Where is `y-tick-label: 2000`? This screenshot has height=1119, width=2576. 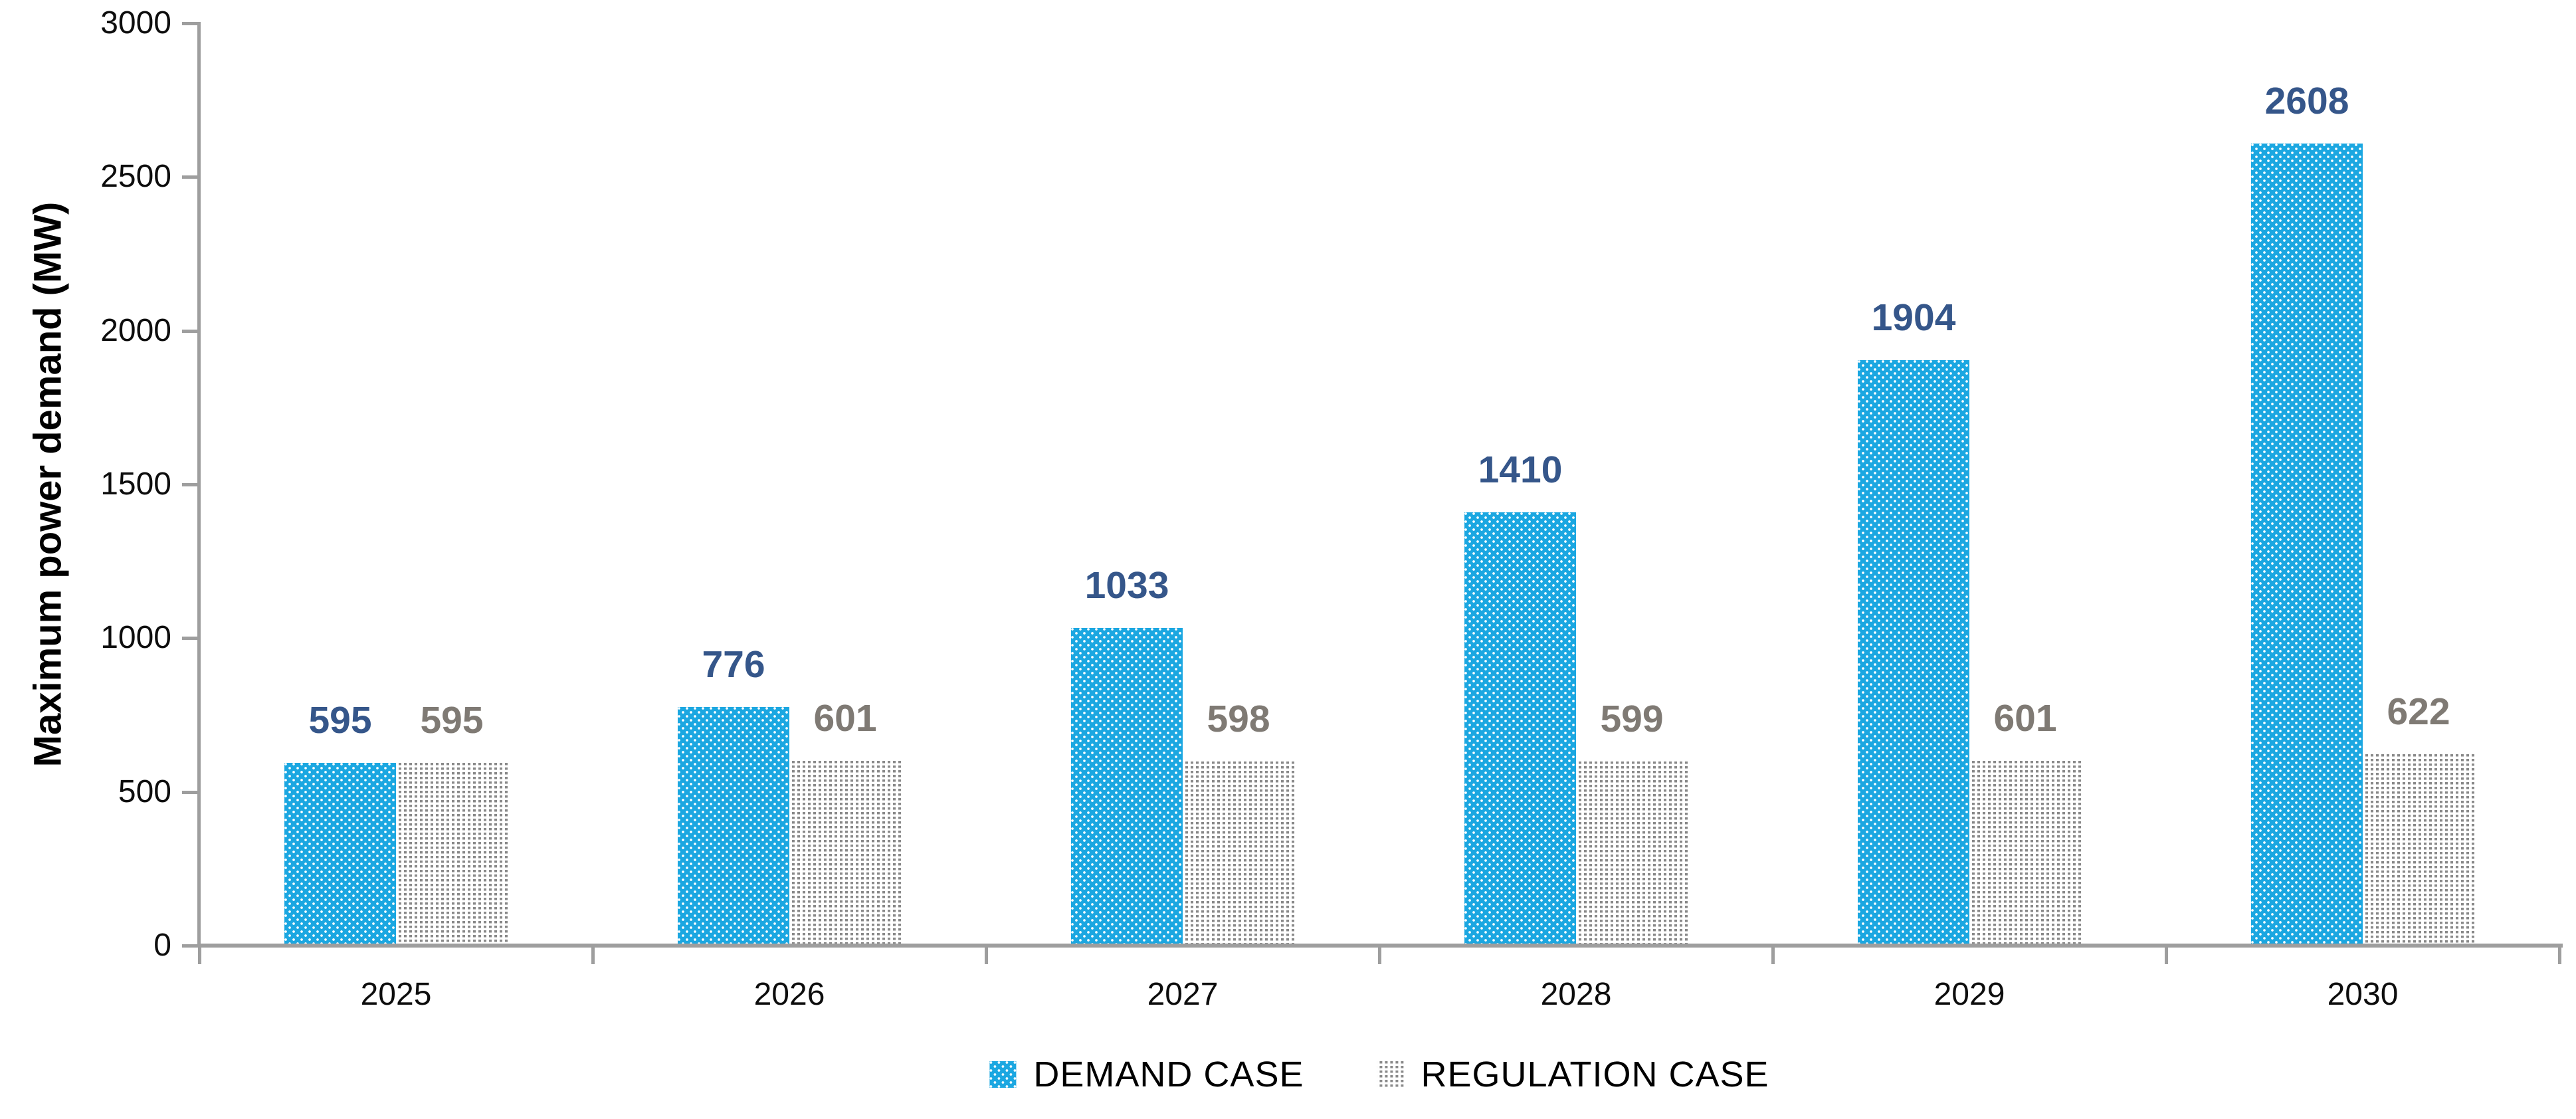
y-tick-label: 2000 is located at coordinates (135, 330).